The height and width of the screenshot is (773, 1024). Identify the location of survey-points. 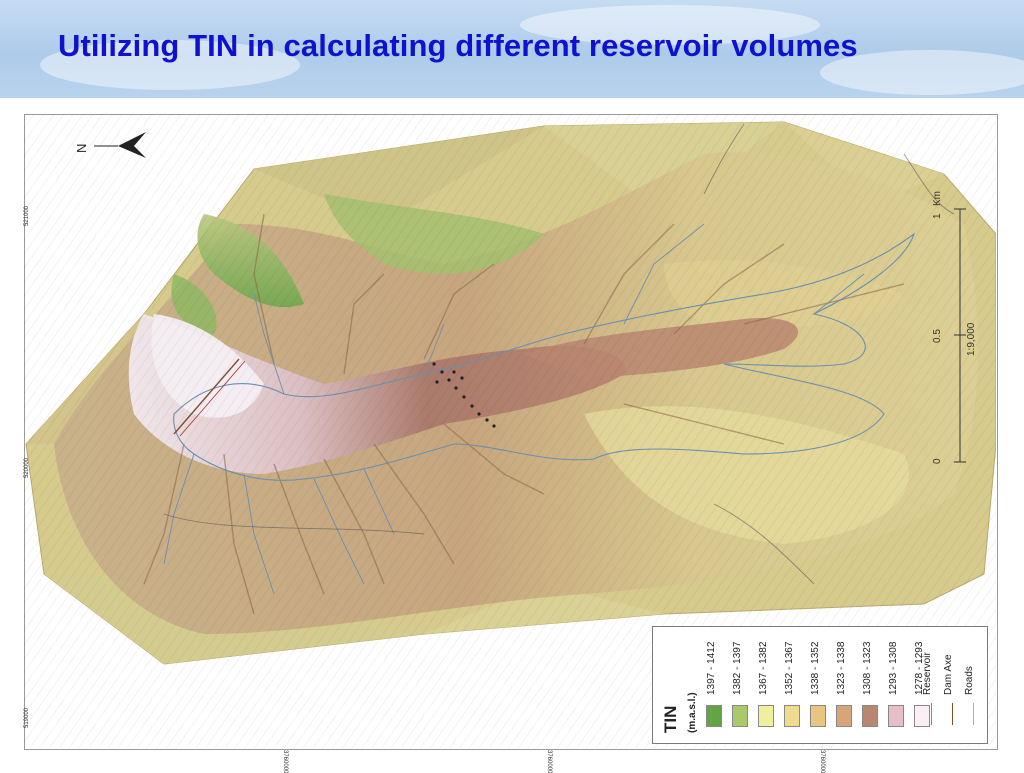
(464, 395).